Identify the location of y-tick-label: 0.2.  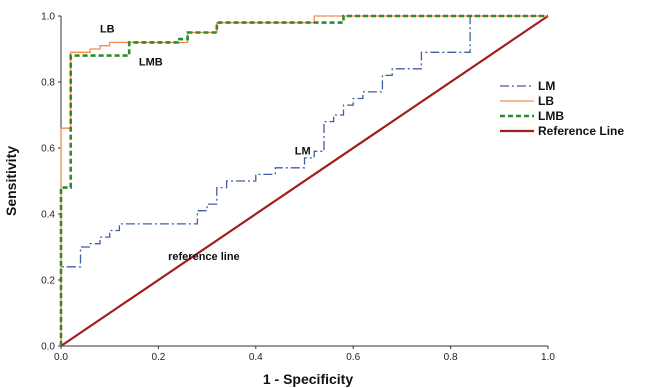
(48, 281).